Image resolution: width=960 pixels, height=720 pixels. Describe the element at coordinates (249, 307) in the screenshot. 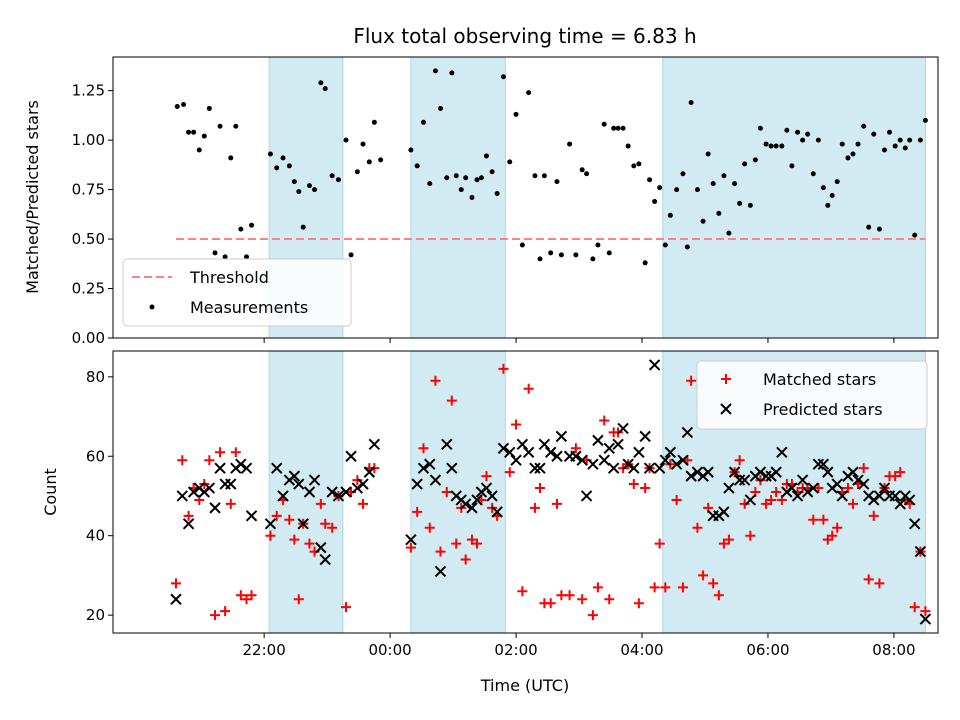

I see `legend-measurements-label: Measurements` at that location.